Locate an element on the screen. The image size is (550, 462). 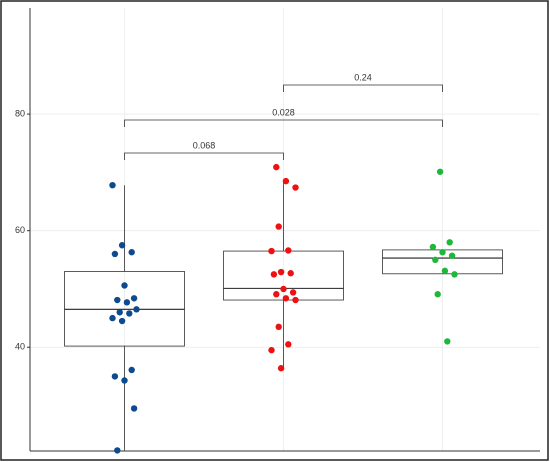
p-value: 0.028 is located at coordinates (283, 112).